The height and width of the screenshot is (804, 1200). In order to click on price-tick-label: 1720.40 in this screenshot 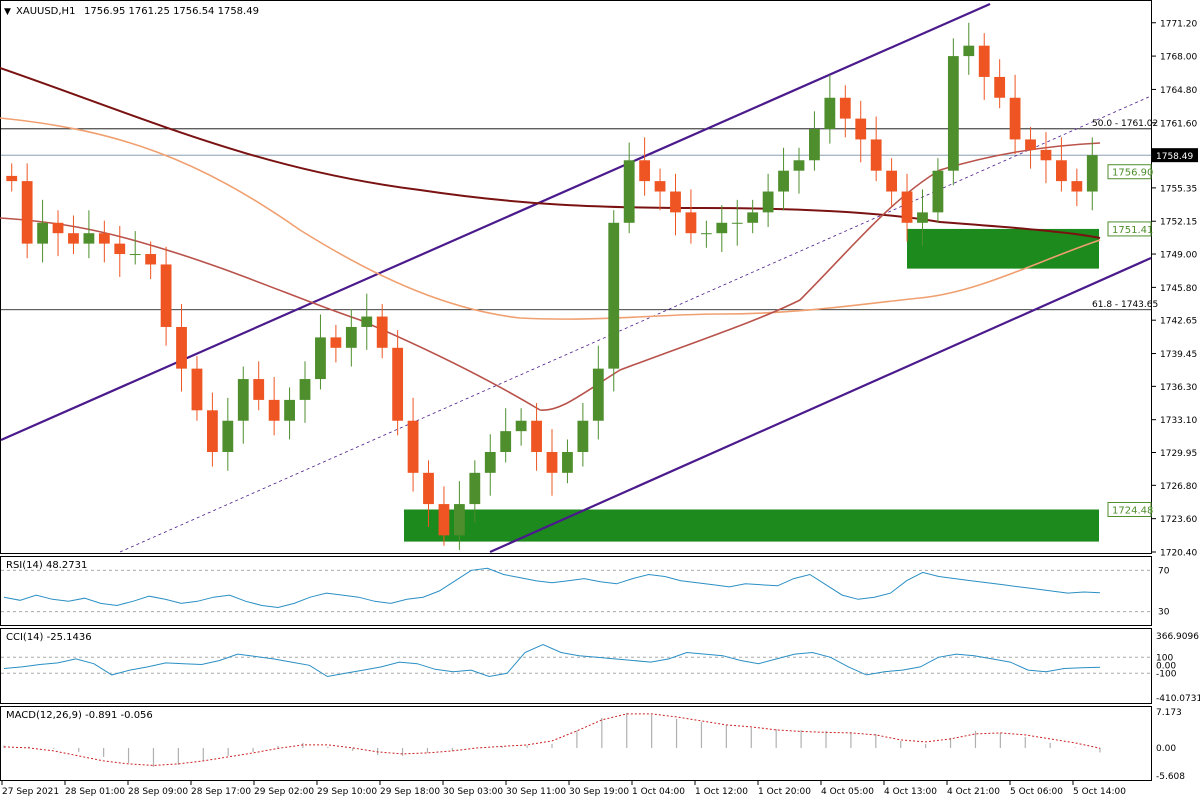, I will do `click(1178, 554)`.